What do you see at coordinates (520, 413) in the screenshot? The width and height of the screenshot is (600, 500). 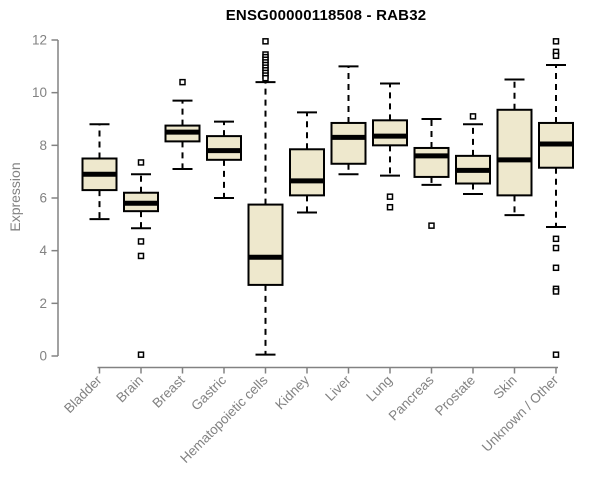 I see `x-tick-label-unknown-other: Unknown / Other` at bounding box center [520, 413].